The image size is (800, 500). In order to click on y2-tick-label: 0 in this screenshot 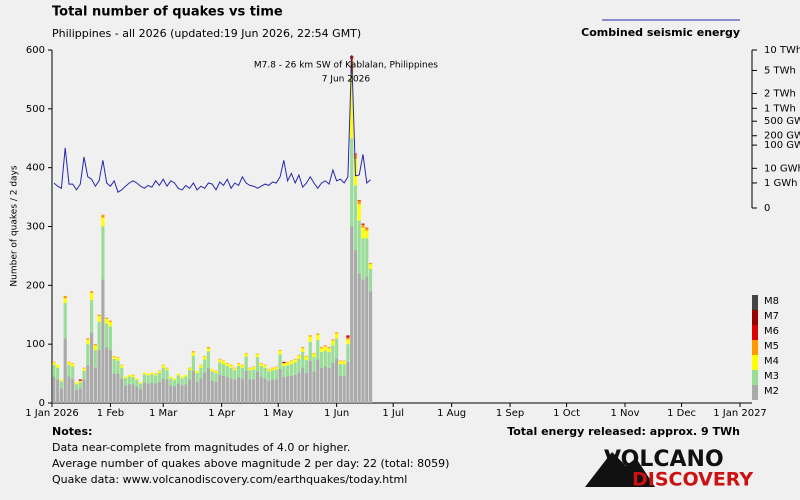, I will do `click(767, 208)`.